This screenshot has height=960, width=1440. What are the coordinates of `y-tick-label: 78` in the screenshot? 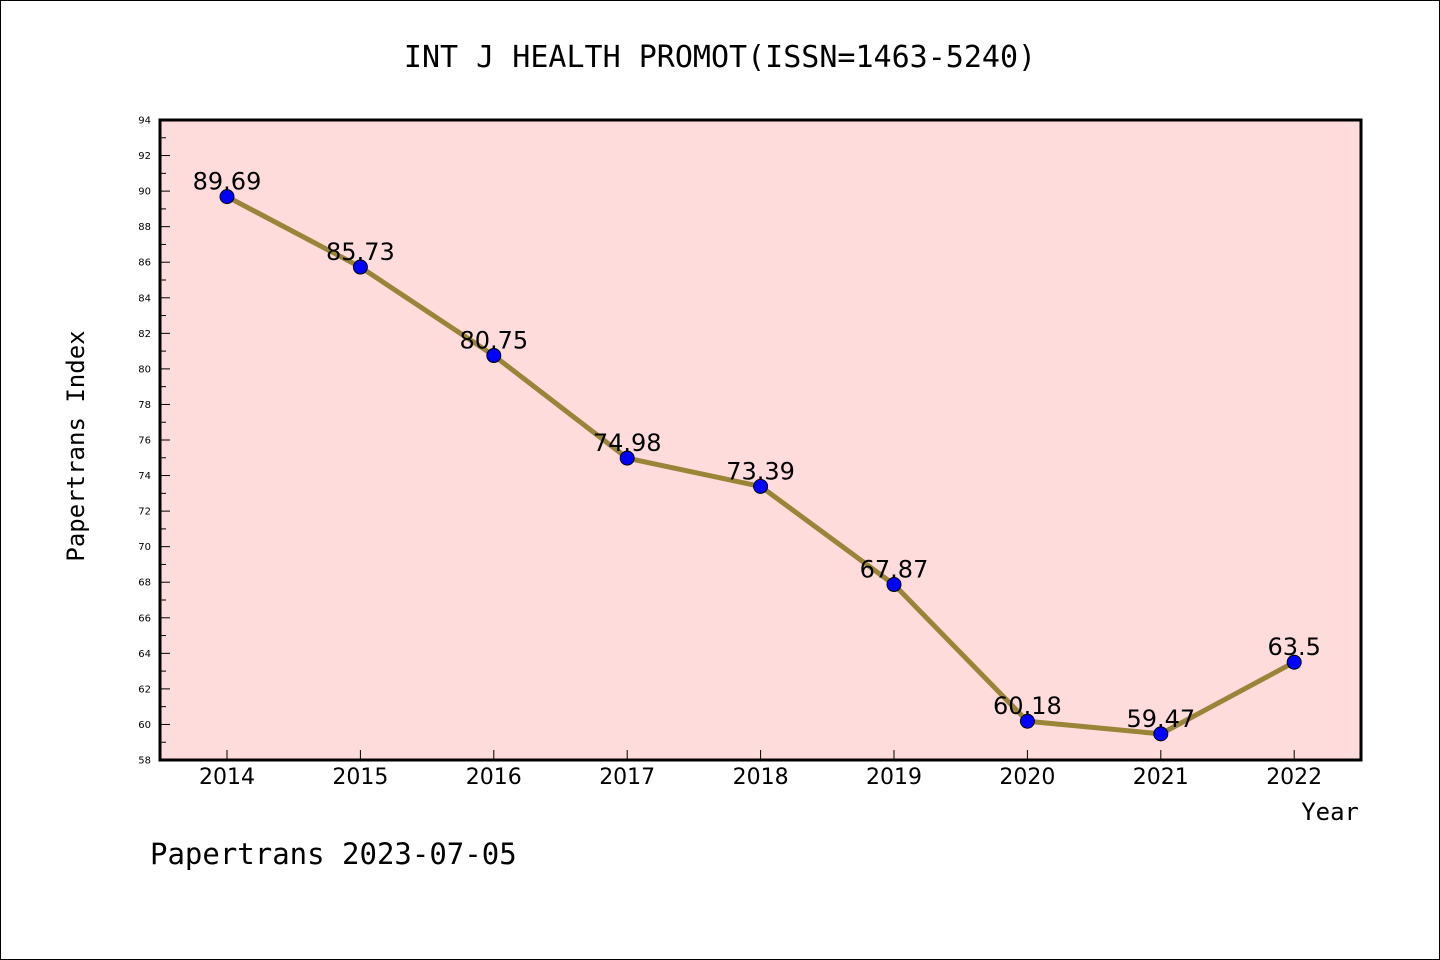 It's located at (144, 405).